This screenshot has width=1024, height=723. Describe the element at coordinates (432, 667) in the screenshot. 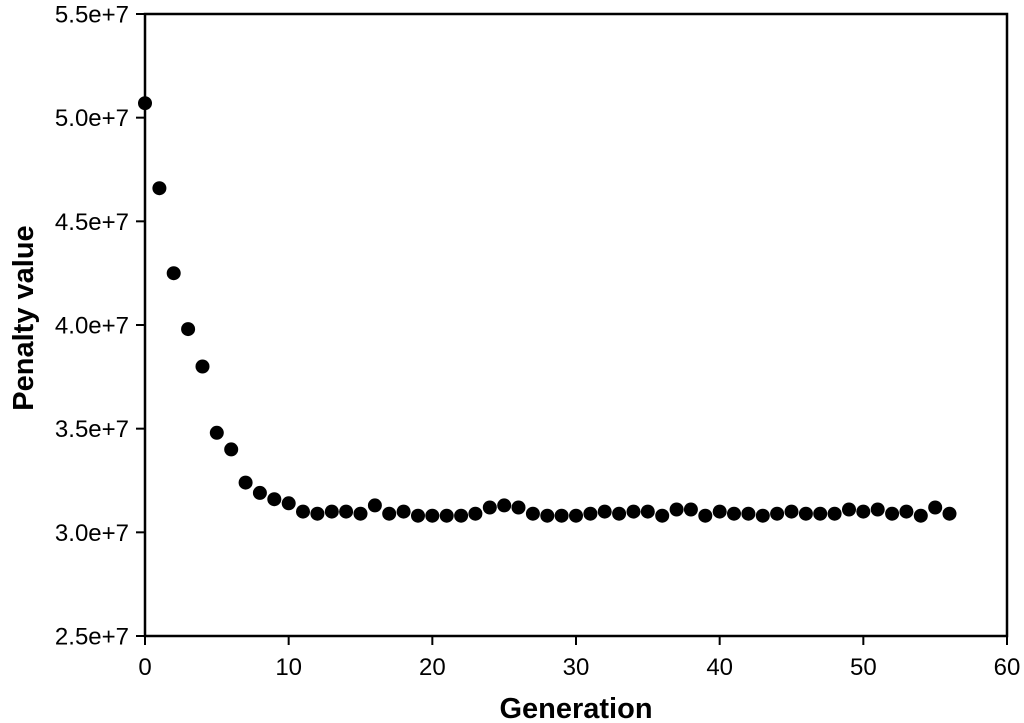

I see `x-tick-label: 20` at that location.